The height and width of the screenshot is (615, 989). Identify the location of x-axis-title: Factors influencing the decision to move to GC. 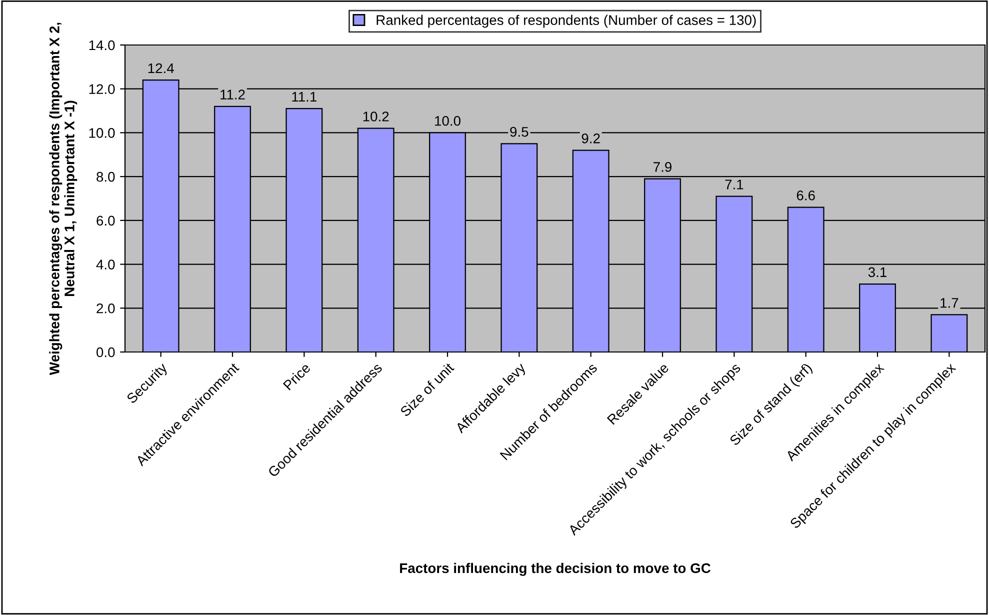
(555, 569).